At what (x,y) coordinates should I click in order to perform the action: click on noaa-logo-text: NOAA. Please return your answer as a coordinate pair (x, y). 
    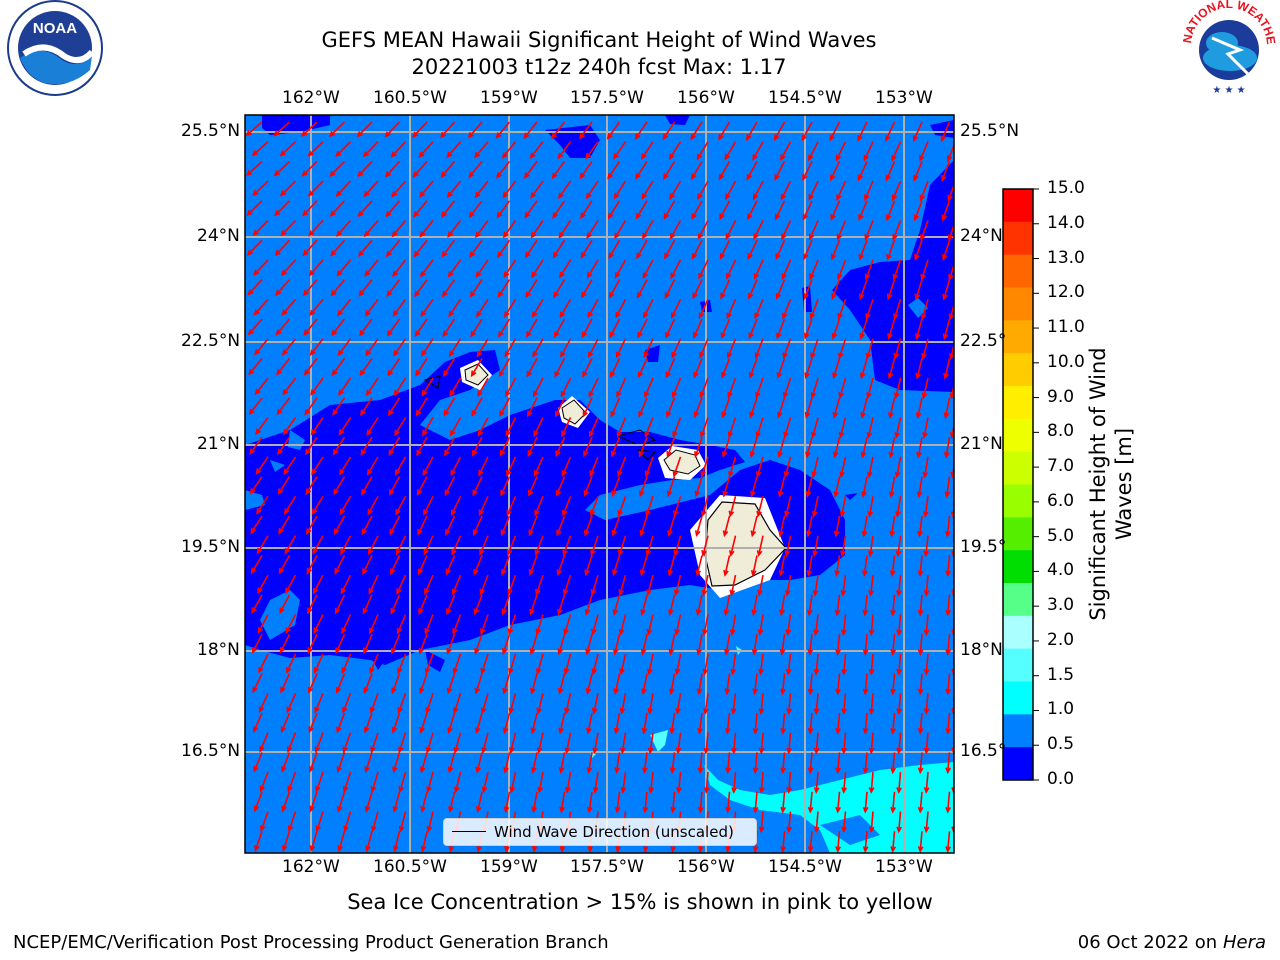
    Looking at the image, I should click on (55, 28).